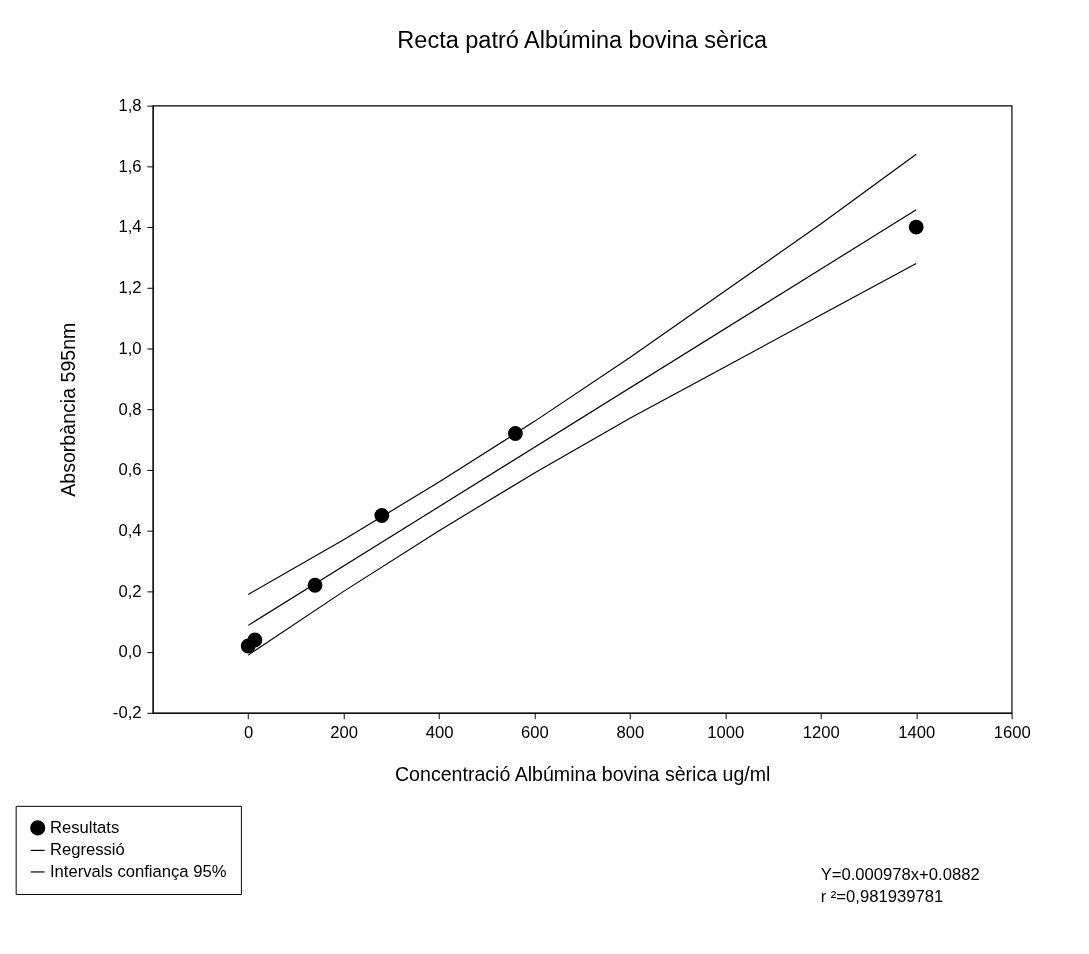 The height and width of the screenshot is (954, 1089). I want to click on x-tick-label: 0, so click(249, 732).